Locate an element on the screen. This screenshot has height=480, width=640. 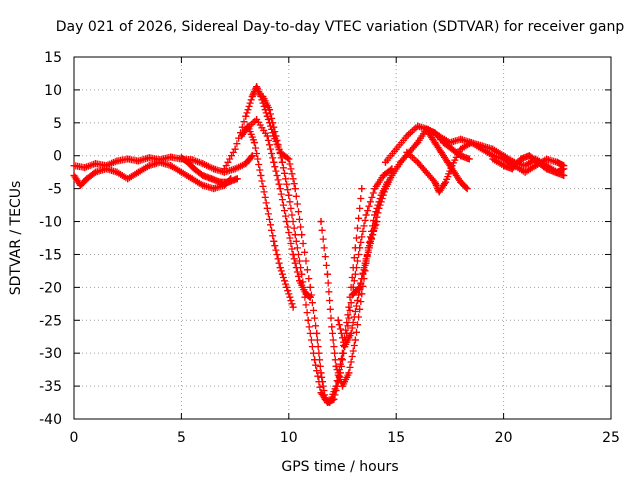
y-tick-label: 5 is located at coordinates (57, 124).